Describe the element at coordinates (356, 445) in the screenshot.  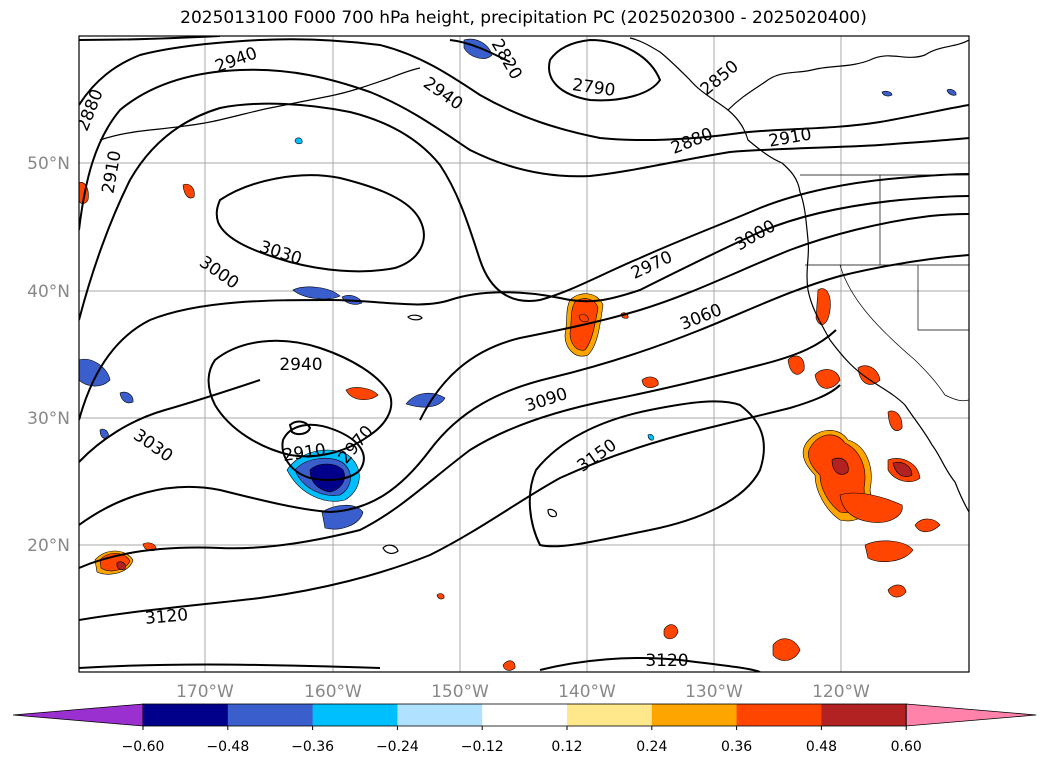
I see `contour-label: 2970` at that location.